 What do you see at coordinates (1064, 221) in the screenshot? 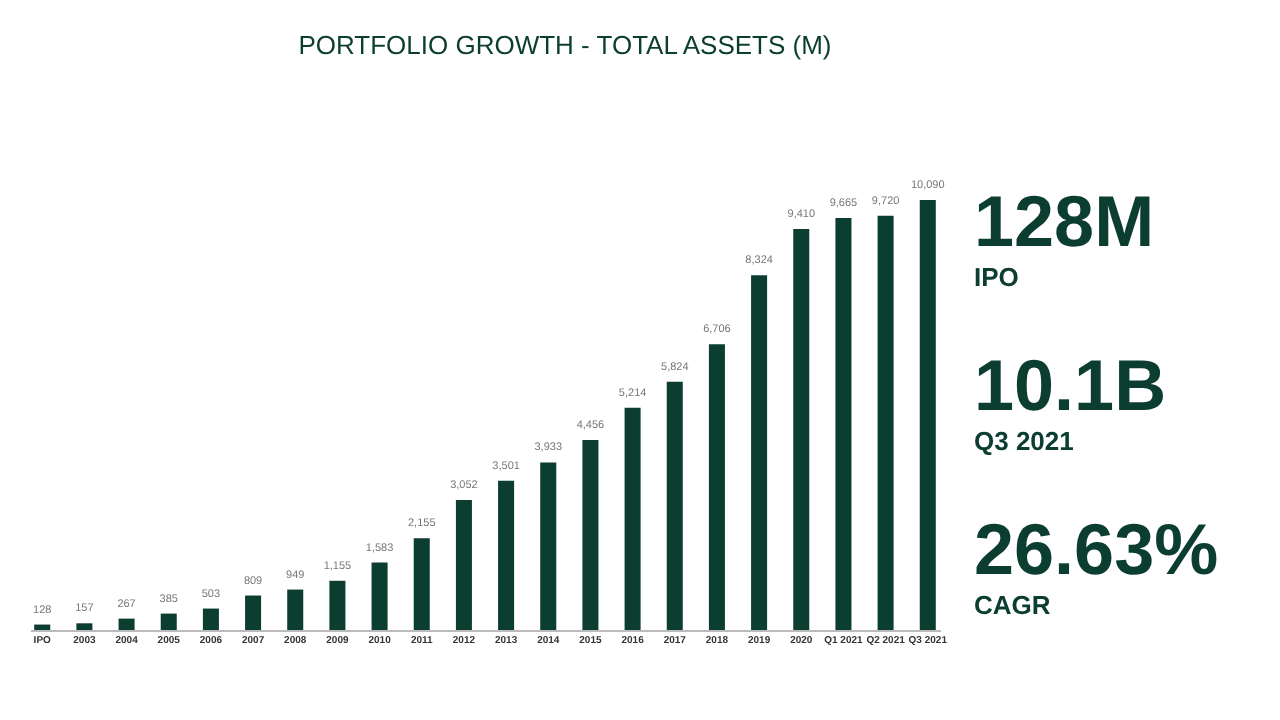
I see `text: 128M` at bounding box center [1064, 221].